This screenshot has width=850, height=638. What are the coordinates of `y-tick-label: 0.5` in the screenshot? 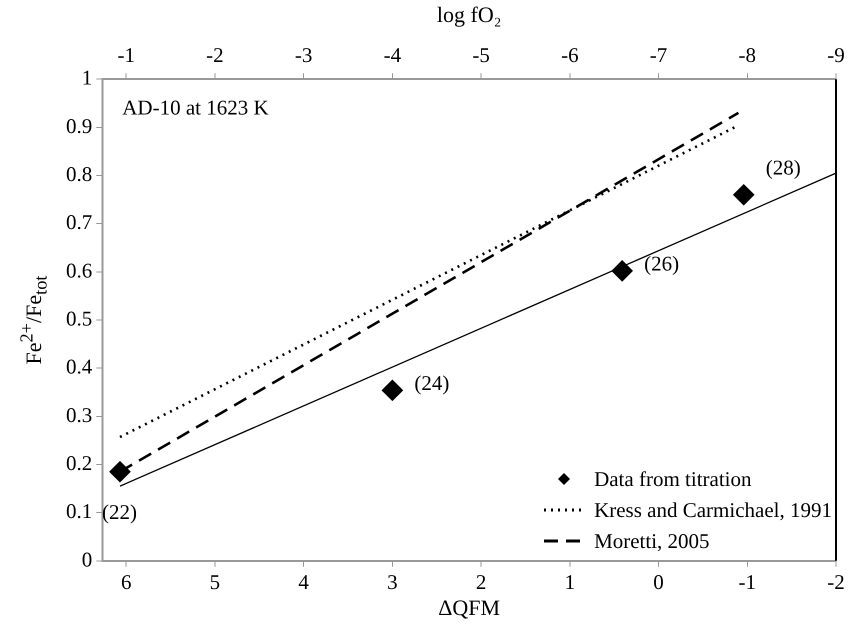 It's located at (79, 318).